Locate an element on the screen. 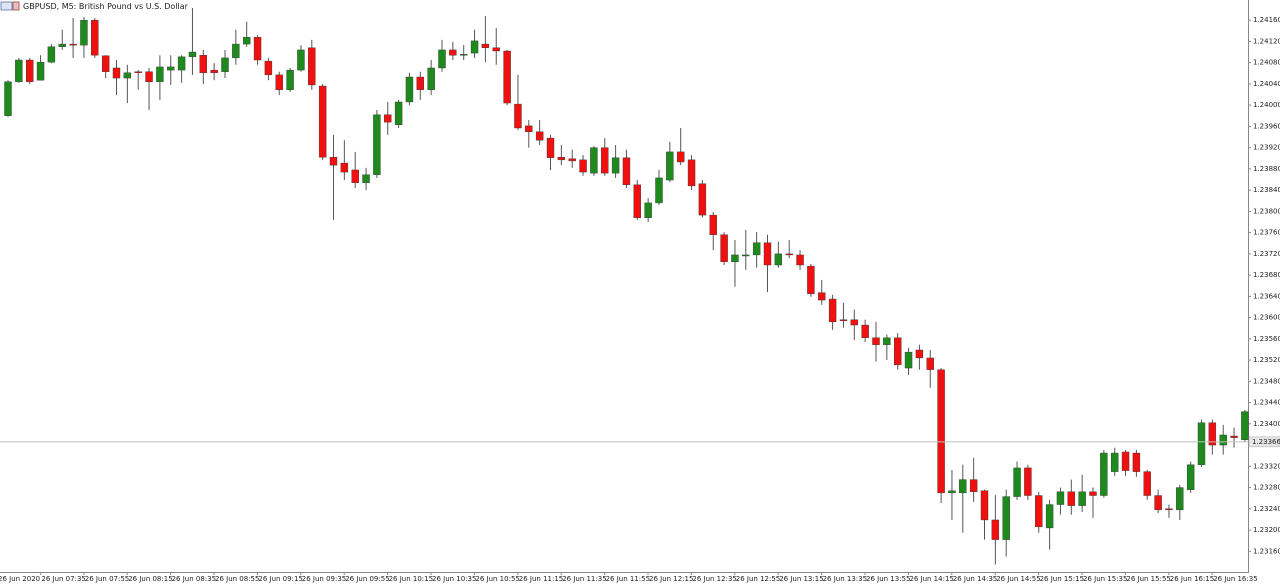 This screenshot has height=584, width=1280. x-tick-label: 26 Jun 2020 is located at coordinates (20, 579).